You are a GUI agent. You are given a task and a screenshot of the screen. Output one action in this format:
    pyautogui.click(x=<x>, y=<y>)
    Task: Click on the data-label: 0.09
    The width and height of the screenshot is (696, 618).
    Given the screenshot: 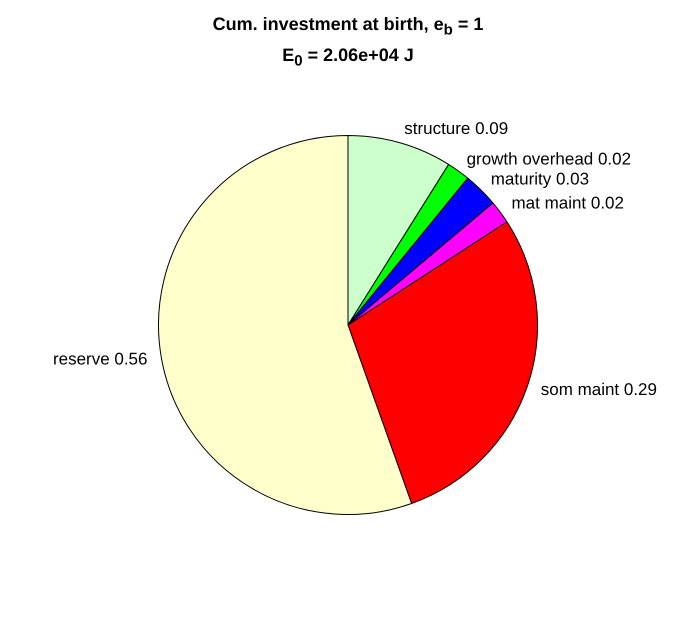 What is the action you would take?
    pyautogui.click(x=491, y=128)
    